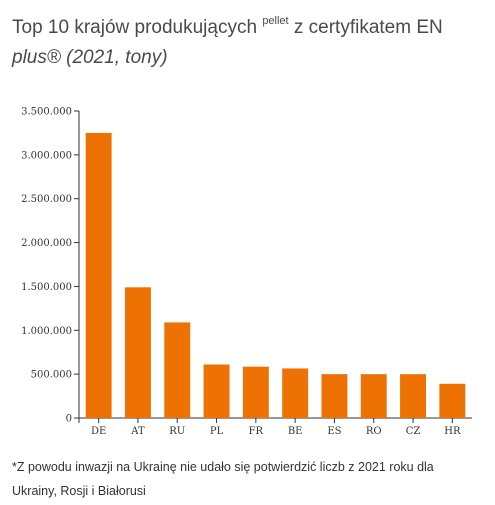  What do you see at coordinates (275, 21) in the screenshot?
I see `title-superscript: pellet` at bounding box center [275, 21].